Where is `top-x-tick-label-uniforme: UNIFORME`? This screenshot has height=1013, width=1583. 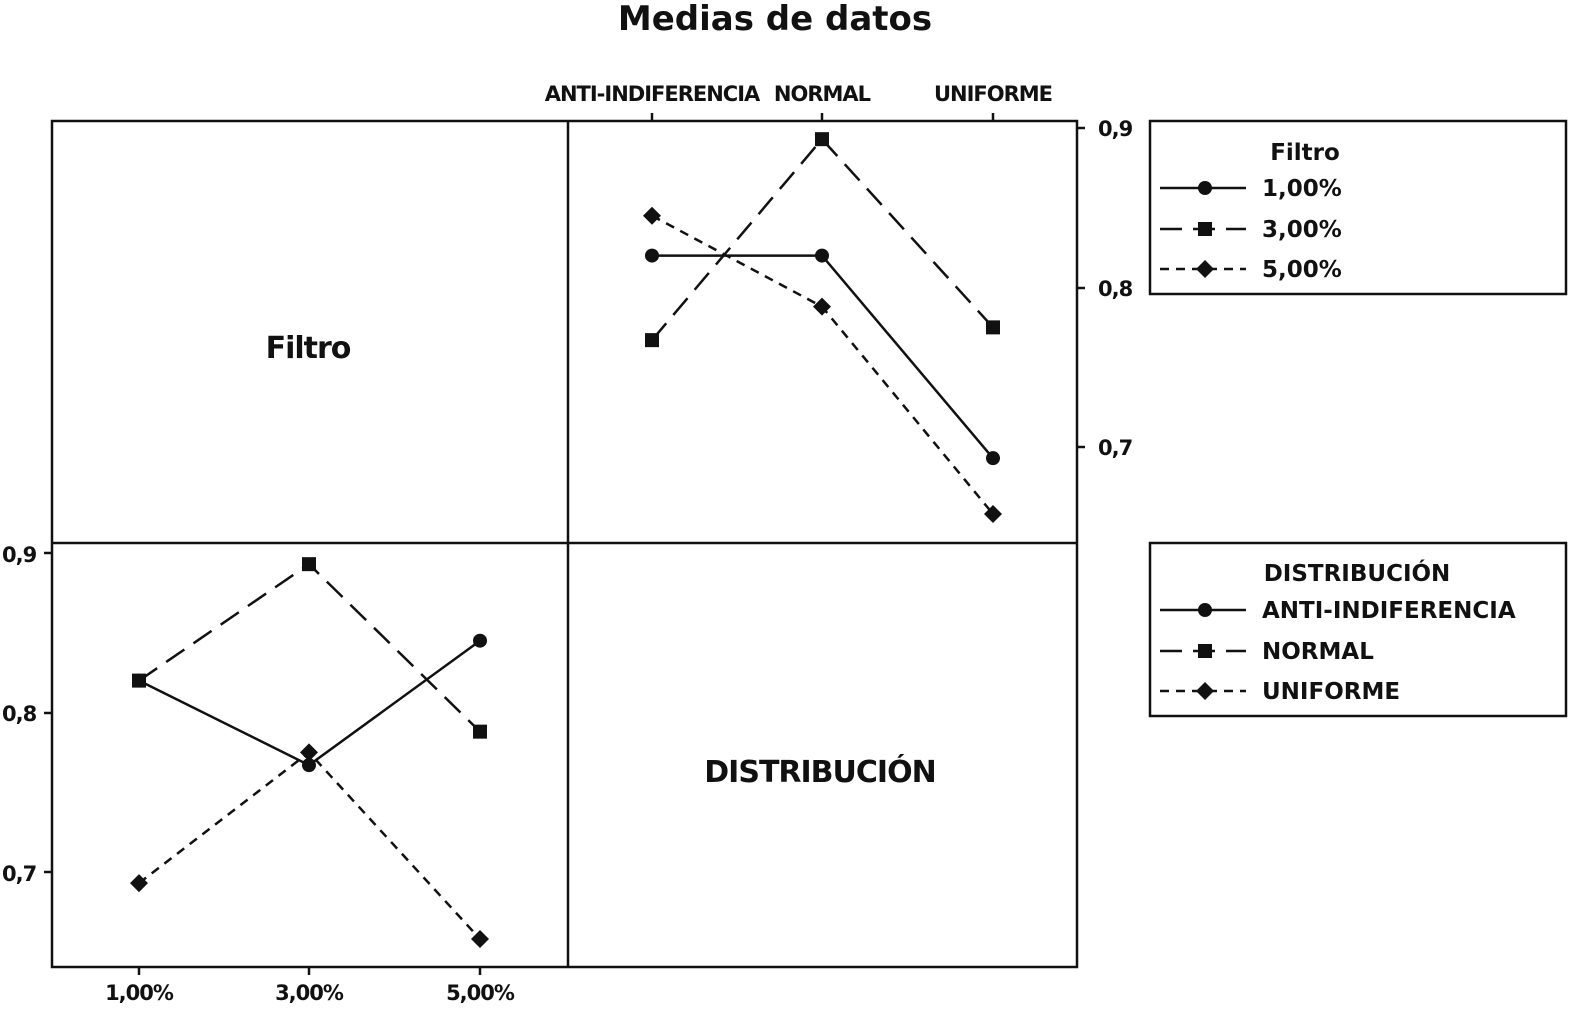 top-x-tick-label-uniforme: UNIFORME is located at coordinates (993, 94).